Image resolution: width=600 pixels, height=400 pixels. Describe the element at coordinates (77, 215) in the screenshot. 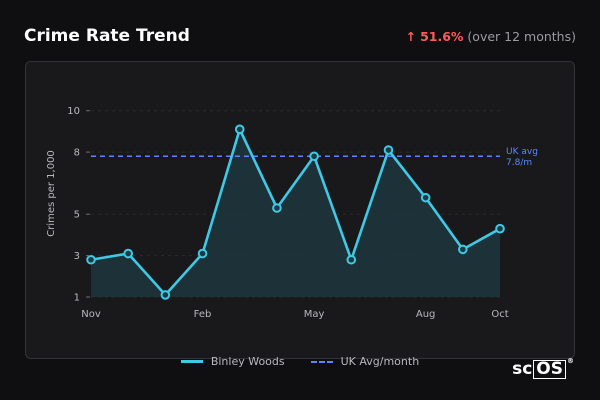

I see `y-tick-label: 5` at that location.